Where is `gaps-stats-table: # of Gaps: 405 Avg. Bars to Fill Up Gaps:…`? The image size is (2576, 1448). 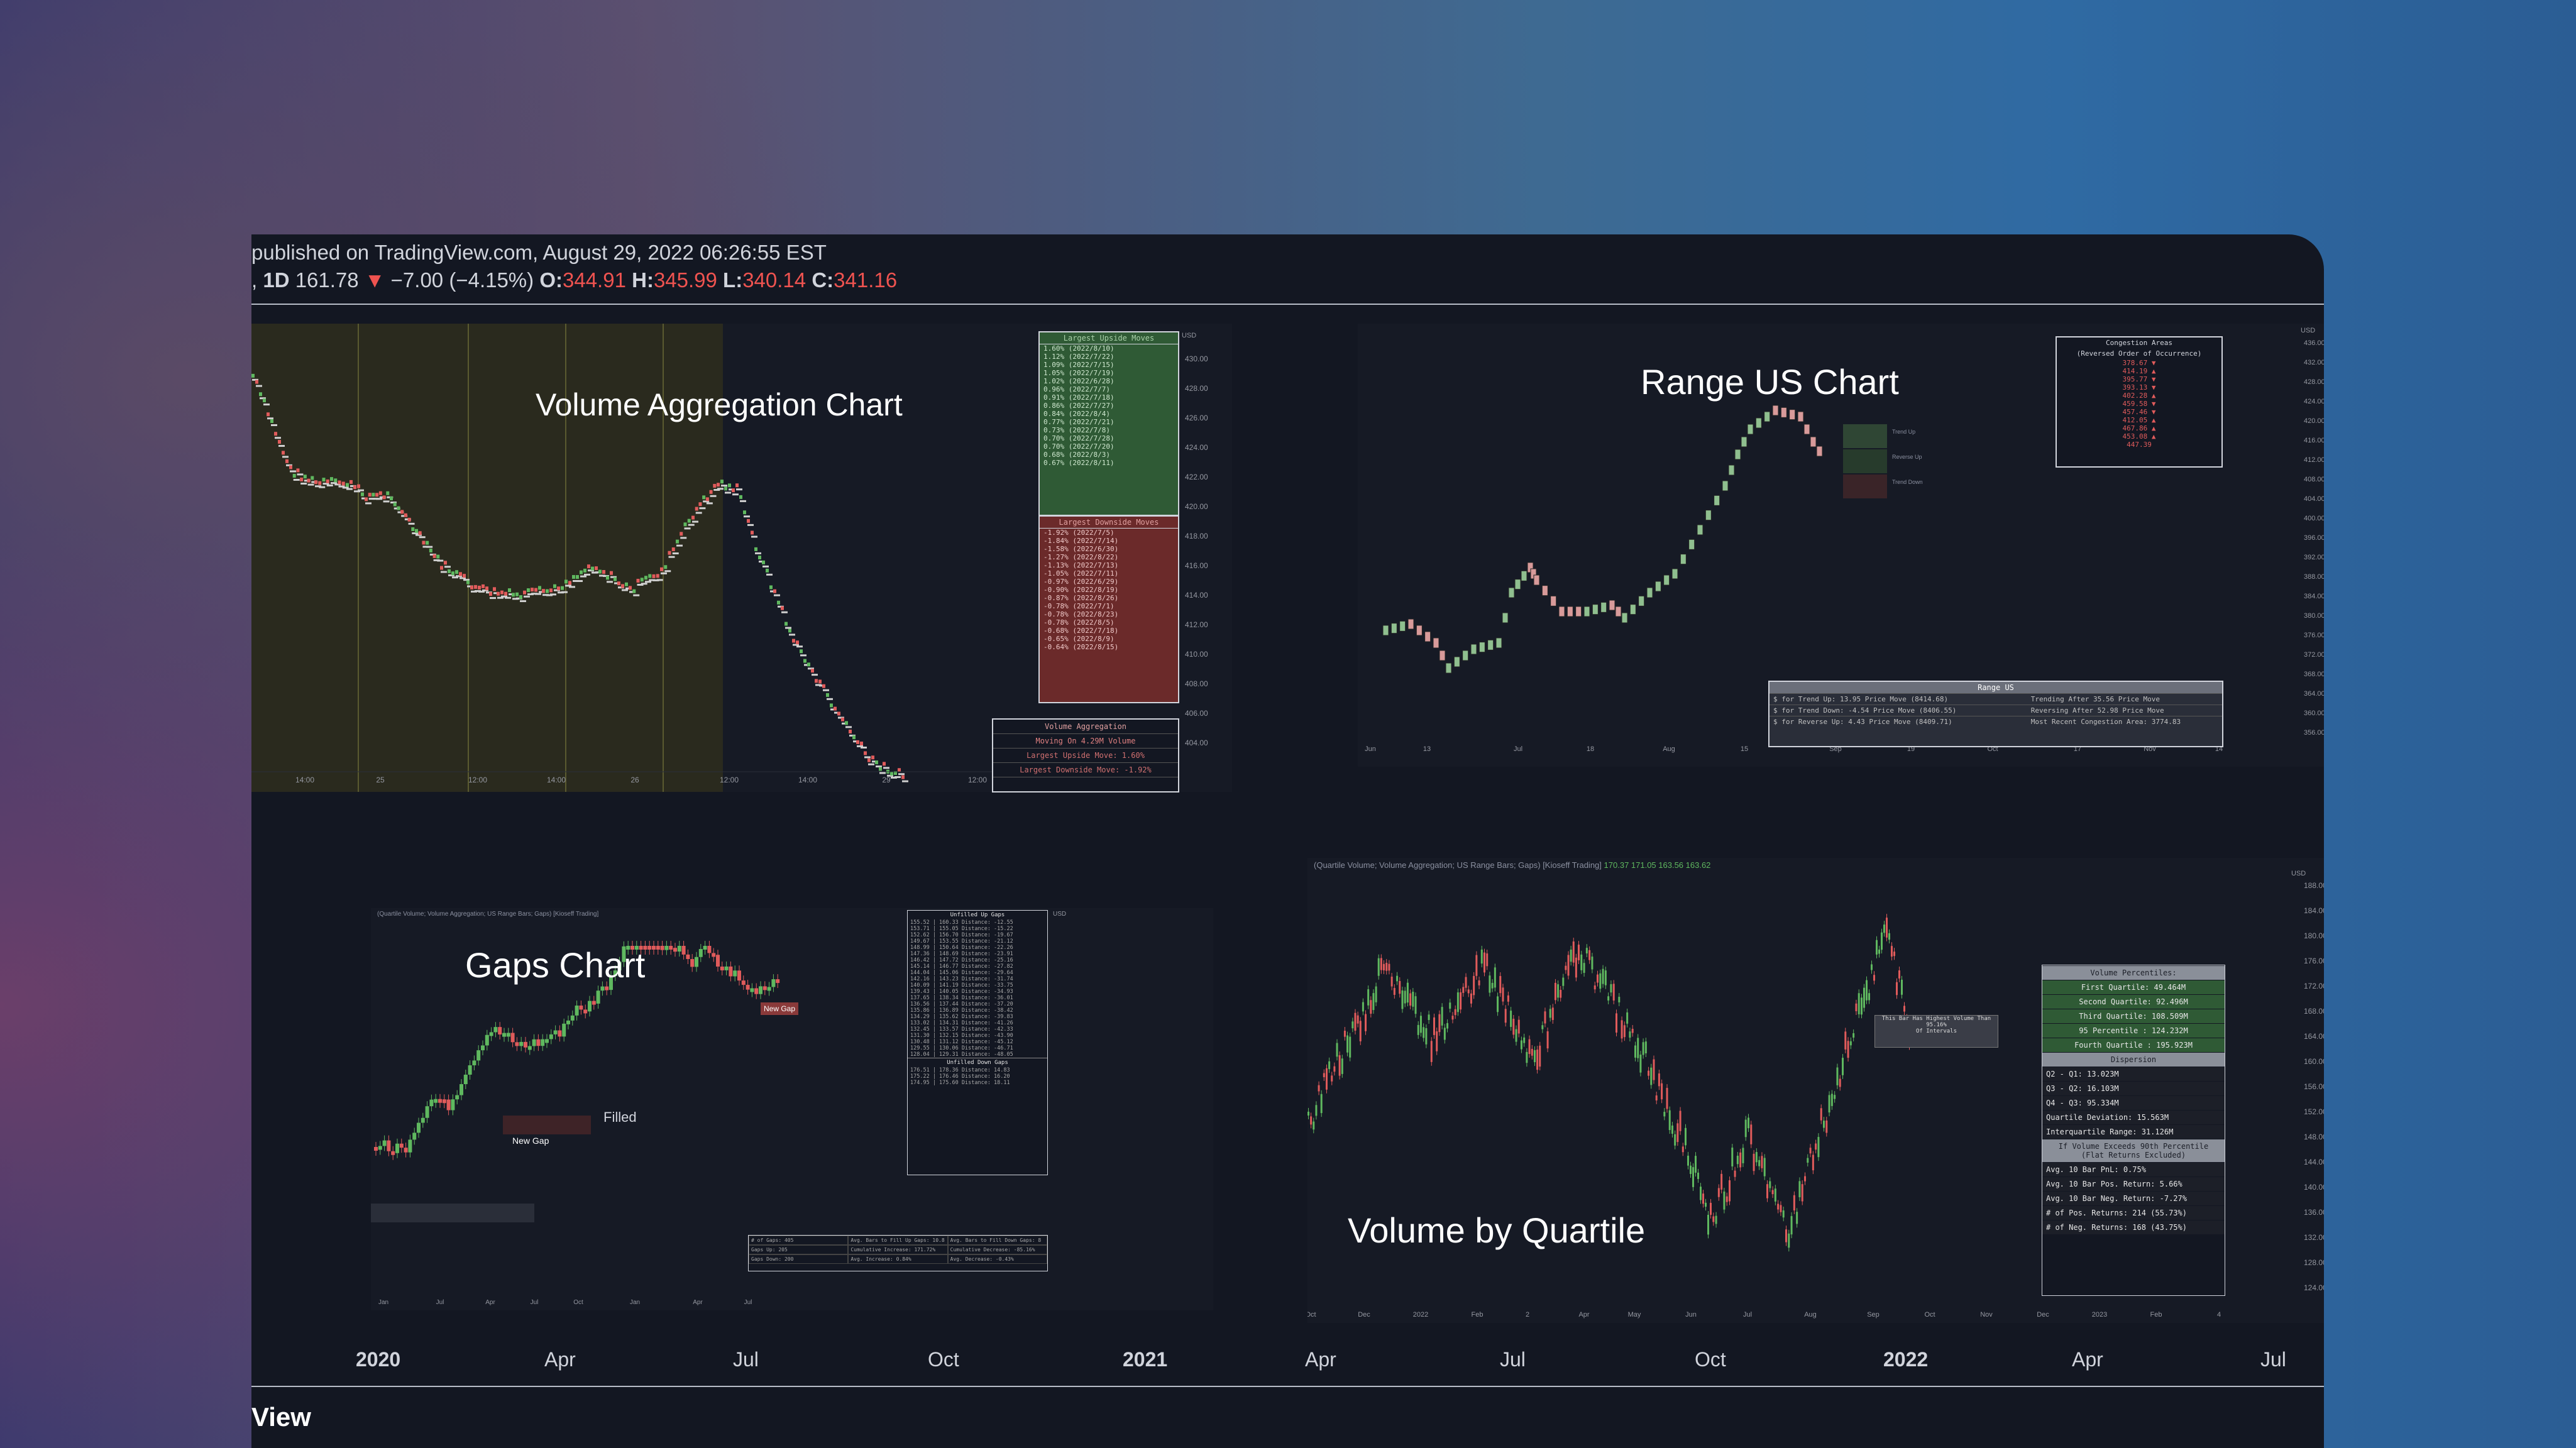
gaps-stats-table: # of Gaps: 405 Avg. Bars to Fill Up Gaps:… is located at coordinates (898, 1253).